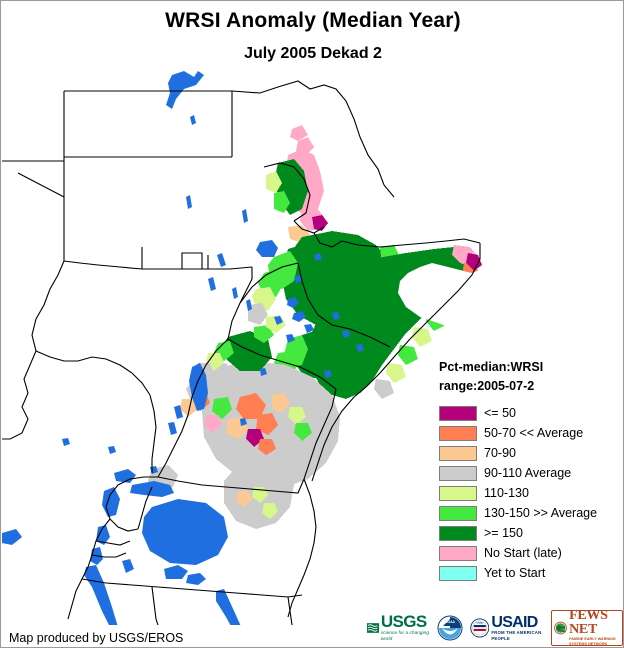 This screenshot has height=648, width=624. I want to click on legend-label: 130-150 >> Average, so click(541, 512).